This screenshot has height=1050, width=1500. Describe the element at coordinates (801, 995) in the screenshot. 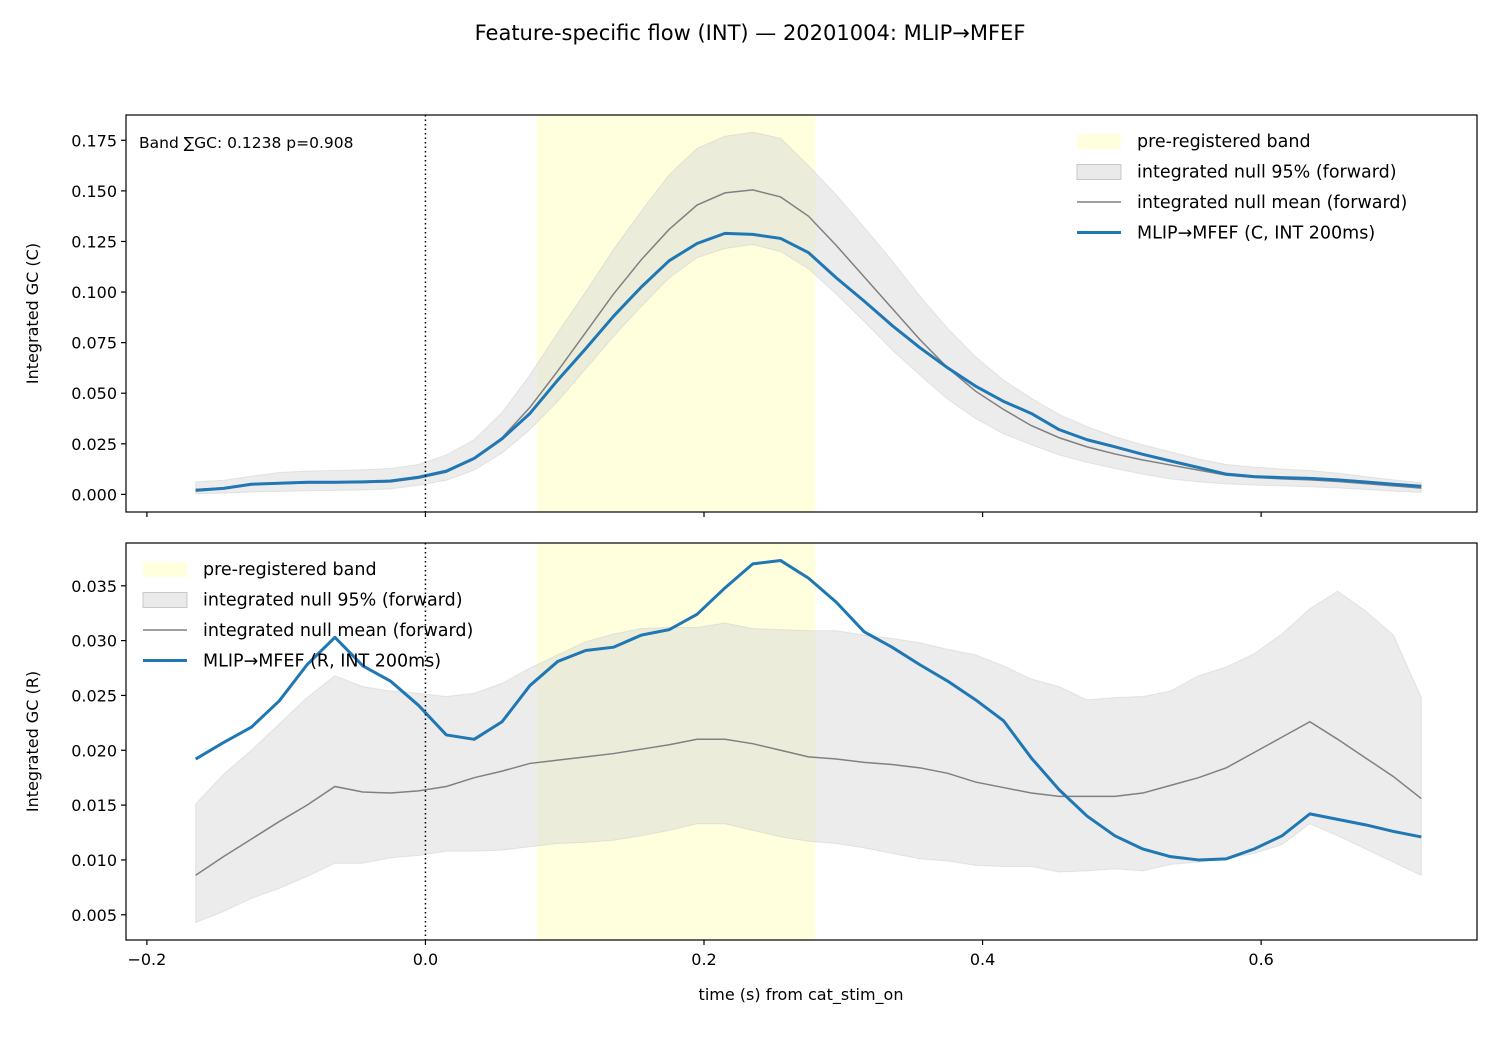

I see `x-axis-label: time (s) from cat_stim_on` at that location.